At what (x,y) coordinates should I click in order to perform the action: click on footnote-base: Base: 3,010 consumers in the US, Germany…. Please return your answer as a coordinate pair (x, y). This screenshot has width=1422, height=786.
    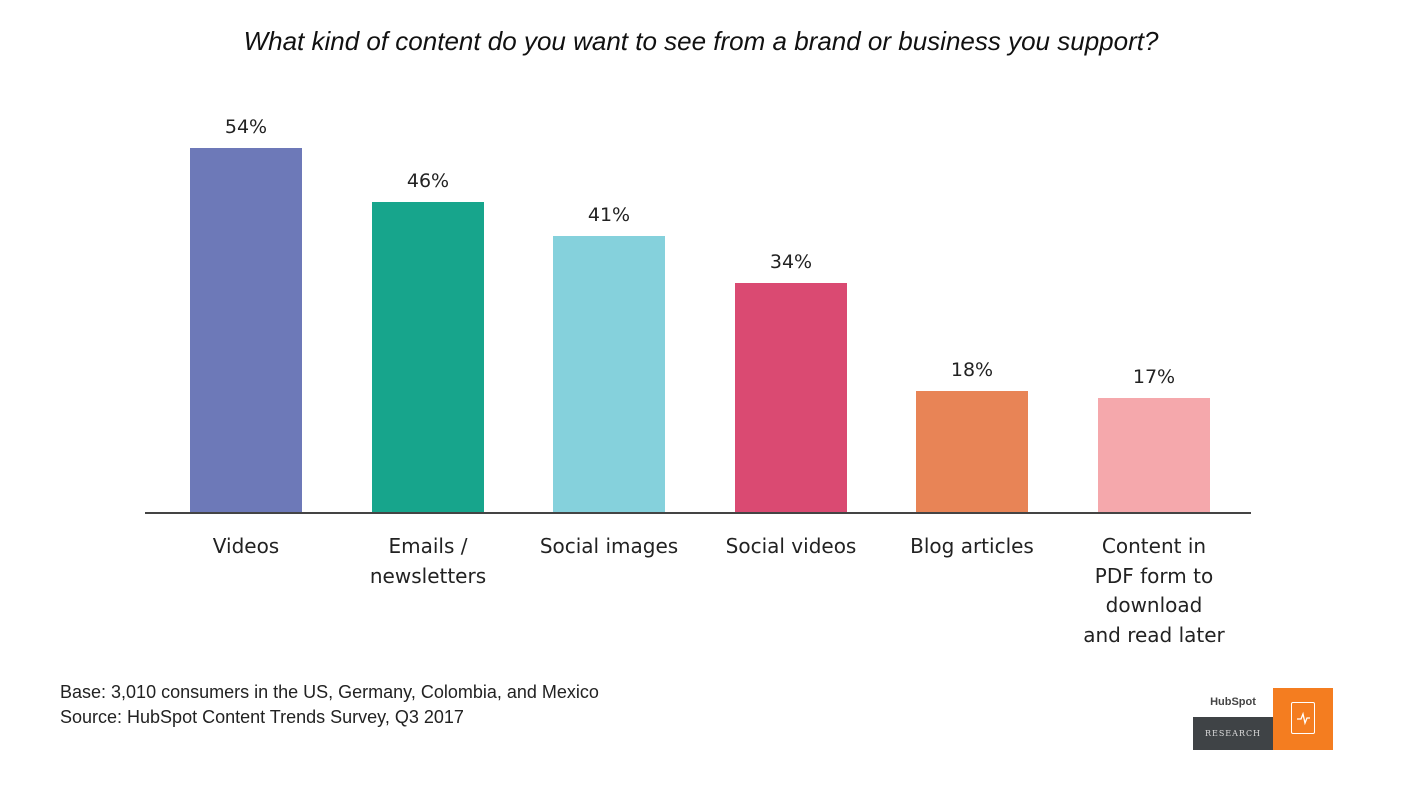
    Looking at the image, I should click on (329, 692).